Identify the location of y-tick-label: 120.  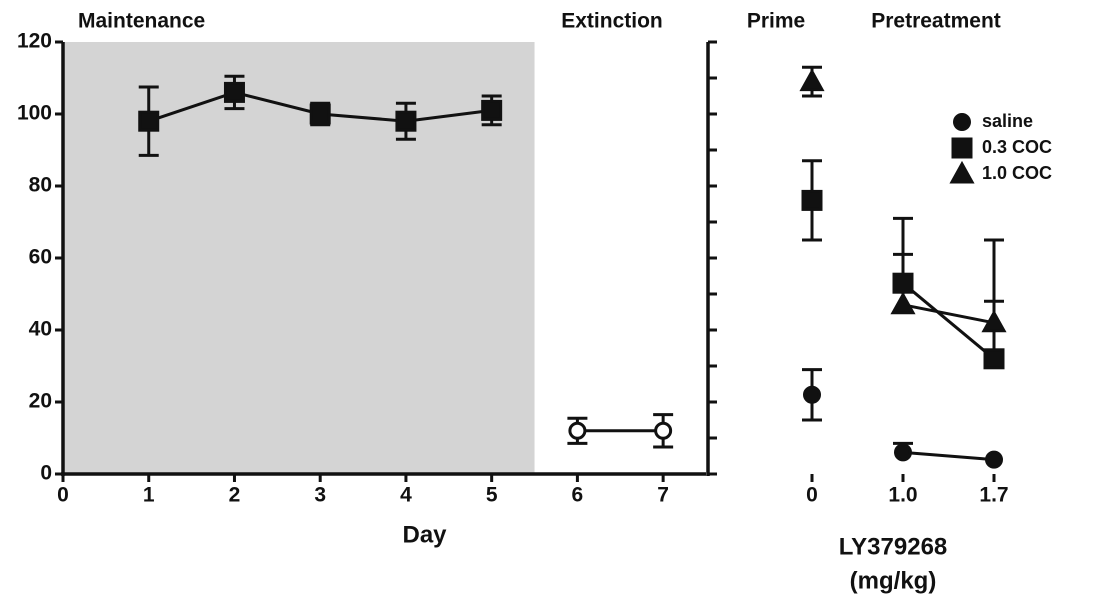
(34, 41).